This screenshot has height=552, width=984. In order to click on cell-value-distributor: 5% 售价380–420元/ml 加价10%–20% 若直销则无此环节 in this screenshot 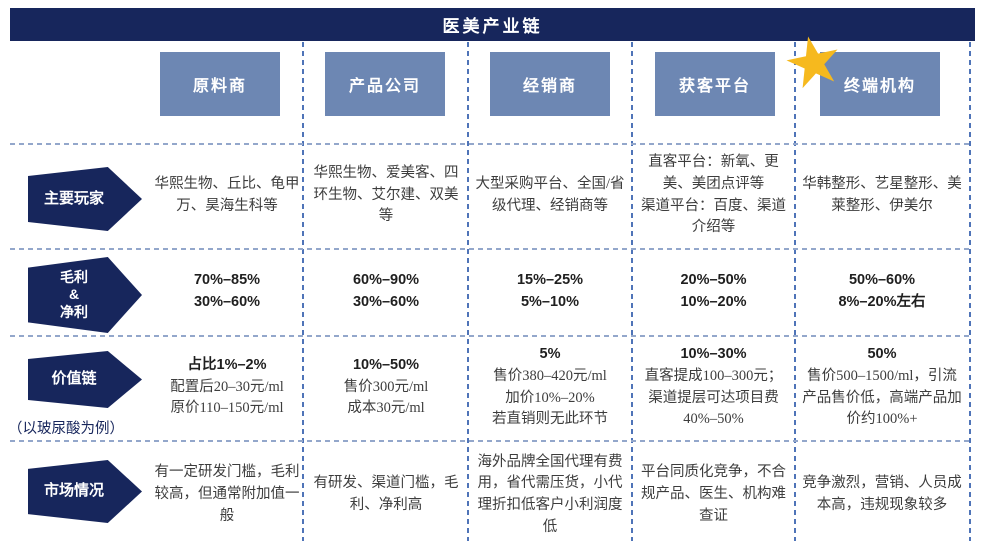, I will do `click(550, 387)`.